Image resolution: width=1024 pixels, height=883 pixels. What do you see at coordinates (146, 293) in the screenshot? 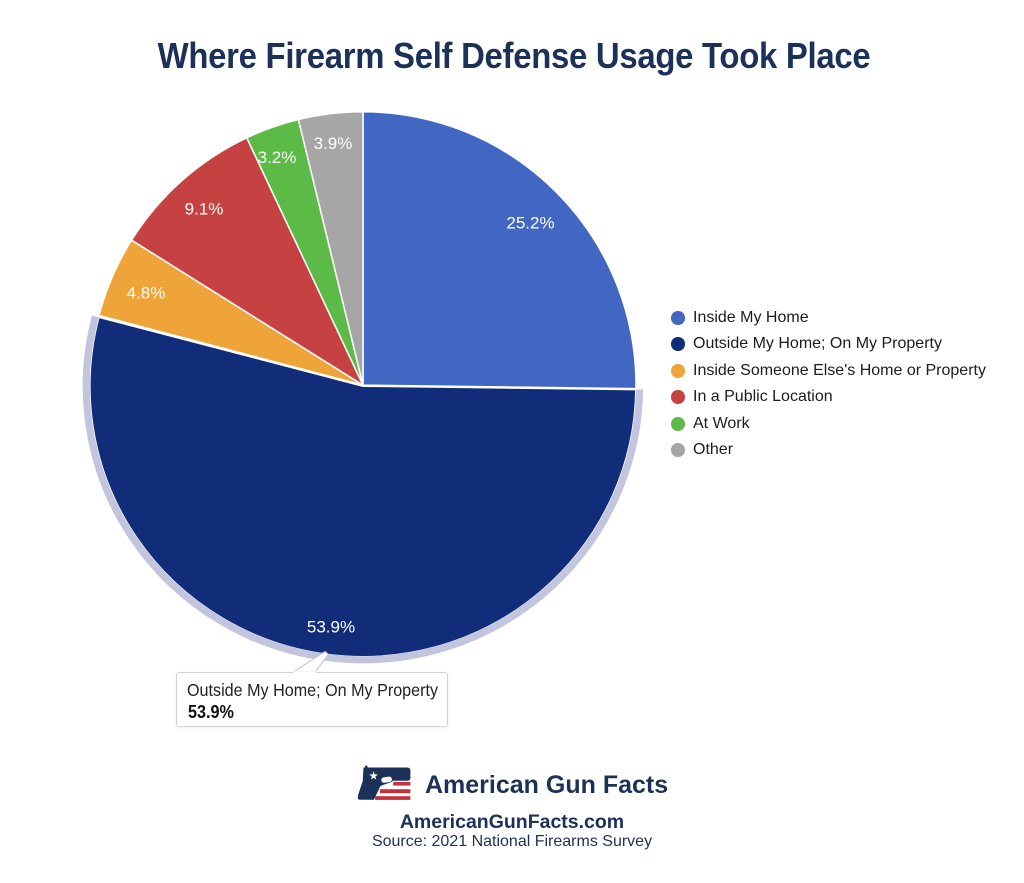
I see `svg-text: 4.8%` at bounding box center [146, 293].